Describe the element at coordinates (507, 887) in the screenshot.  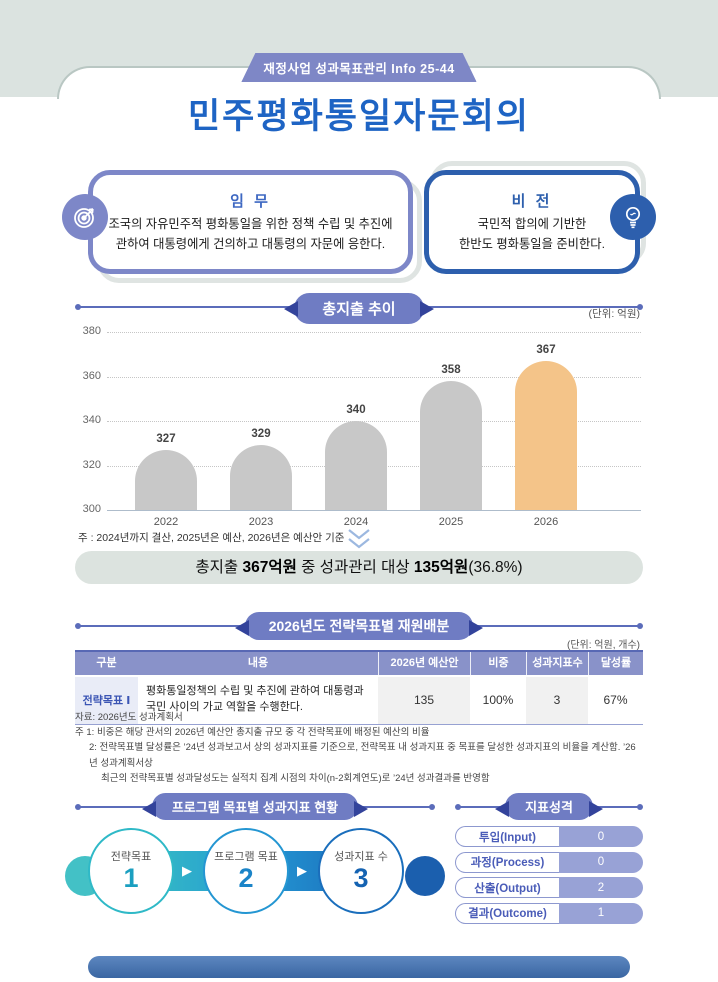
I see `nature-label: 산출(Output)` at that location.